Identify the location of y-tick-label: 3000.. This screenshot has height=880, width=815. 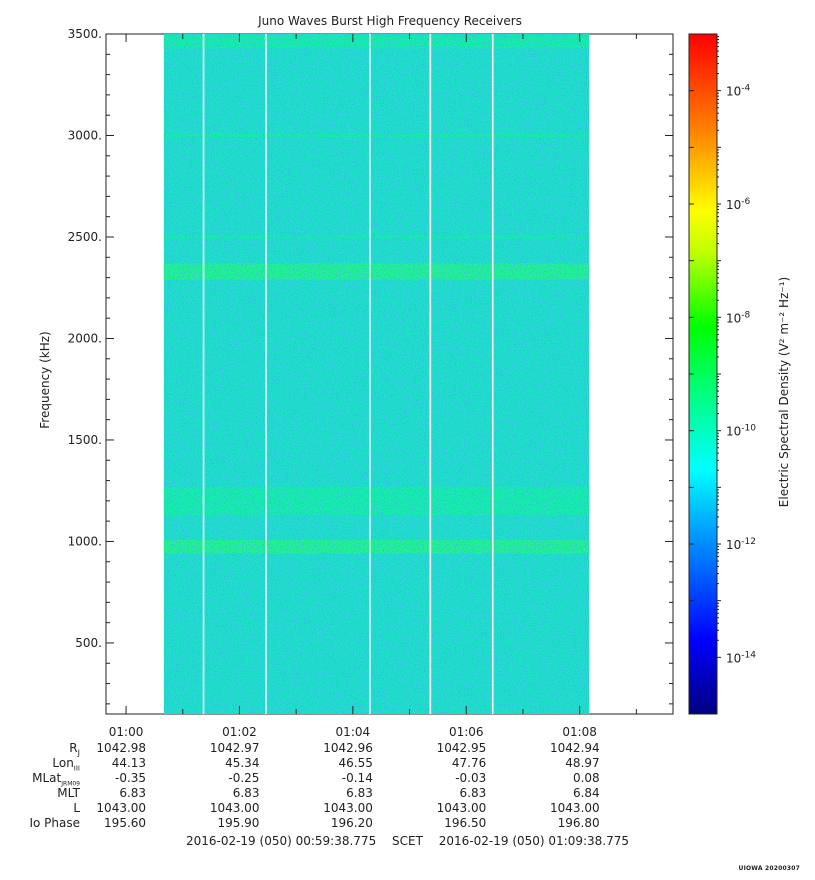
(85, 135).